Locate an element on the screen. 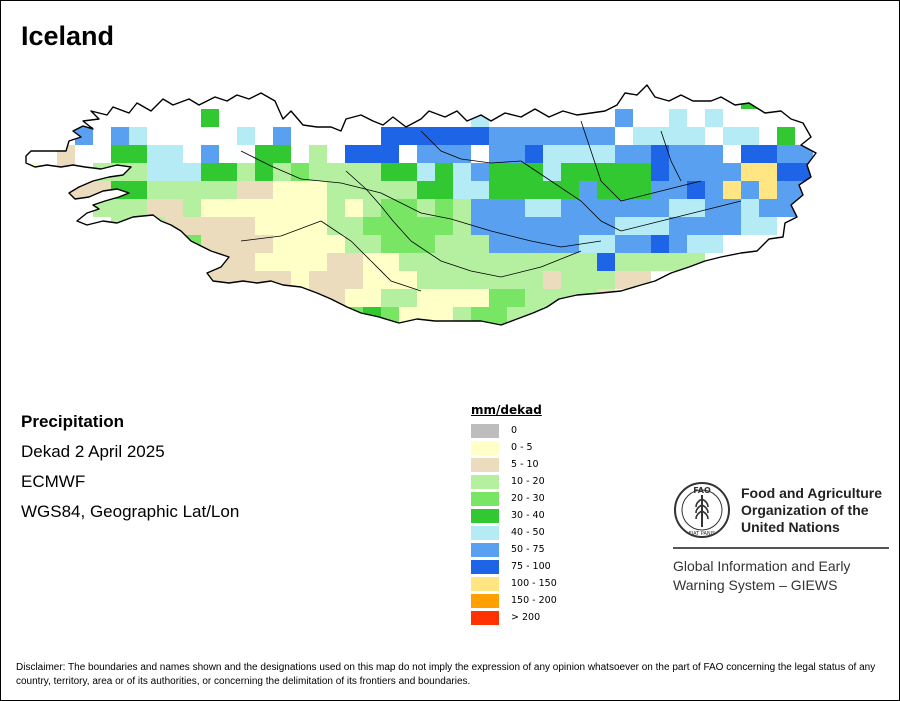  region-boundaries is located at coordinates (491, 206).